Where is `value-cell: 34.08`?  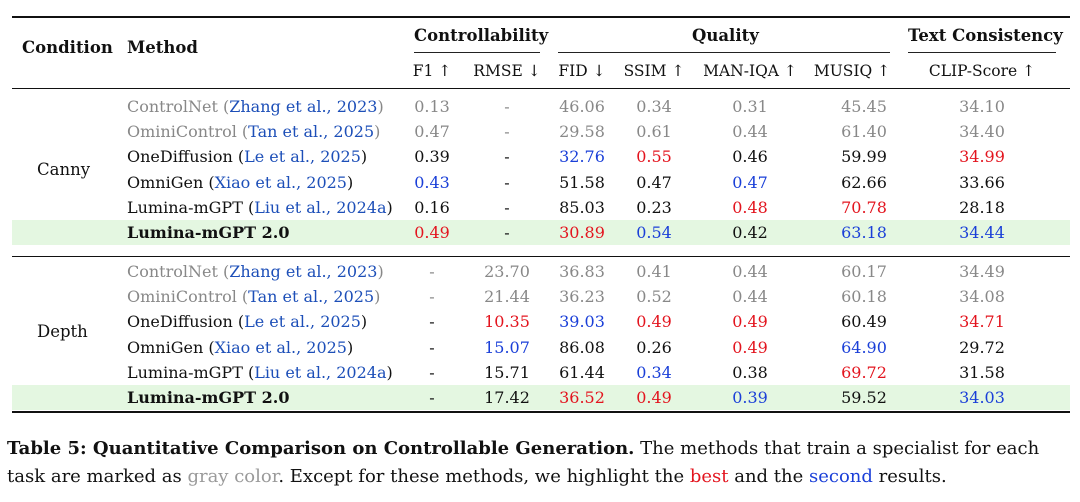
value-cell: 34.08 is located at coordinates (982, 297).